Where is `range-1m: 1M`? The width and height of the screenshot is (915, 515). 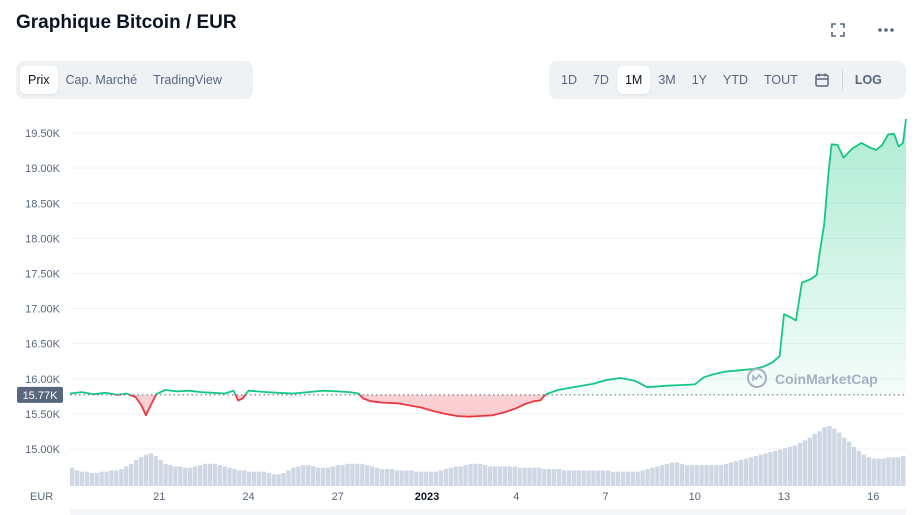 range-1m: 1M is located at coordinates (633, 80).